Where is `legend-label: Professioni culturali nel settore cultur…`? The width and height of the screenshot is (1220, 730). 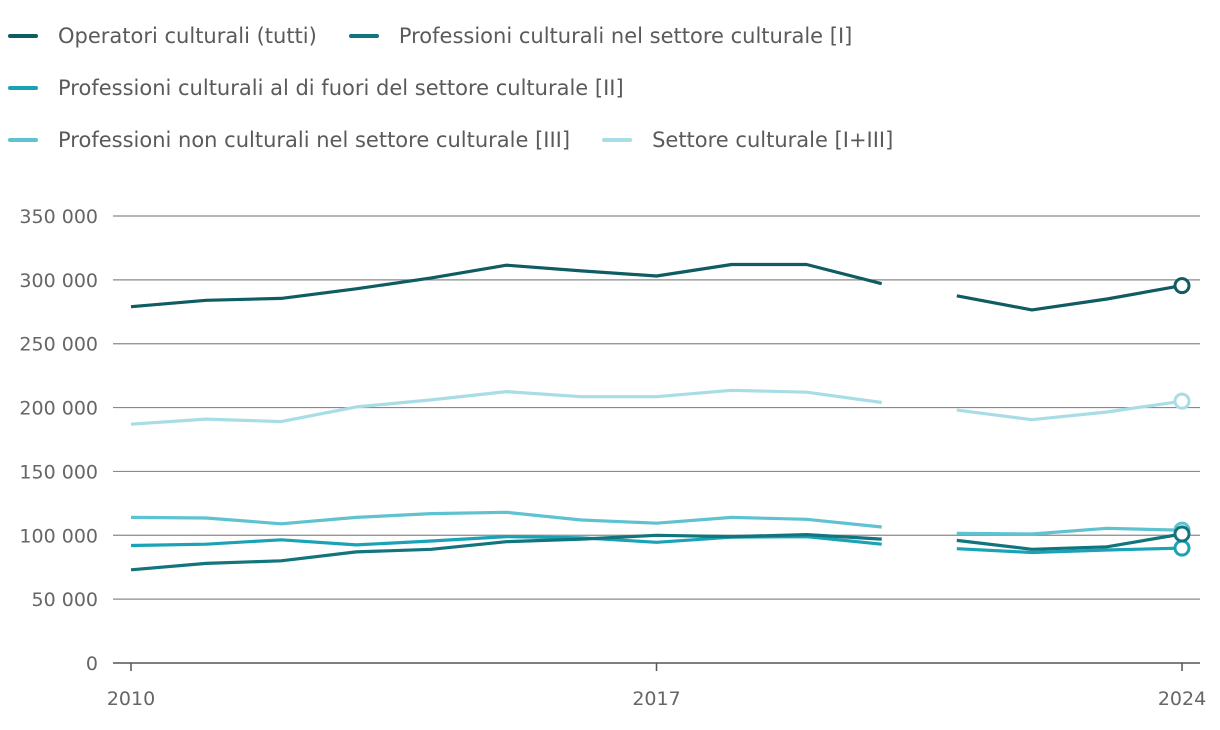
legend-label: Professioni culturali nel settore cultur… is located at coordinates (625, 36).